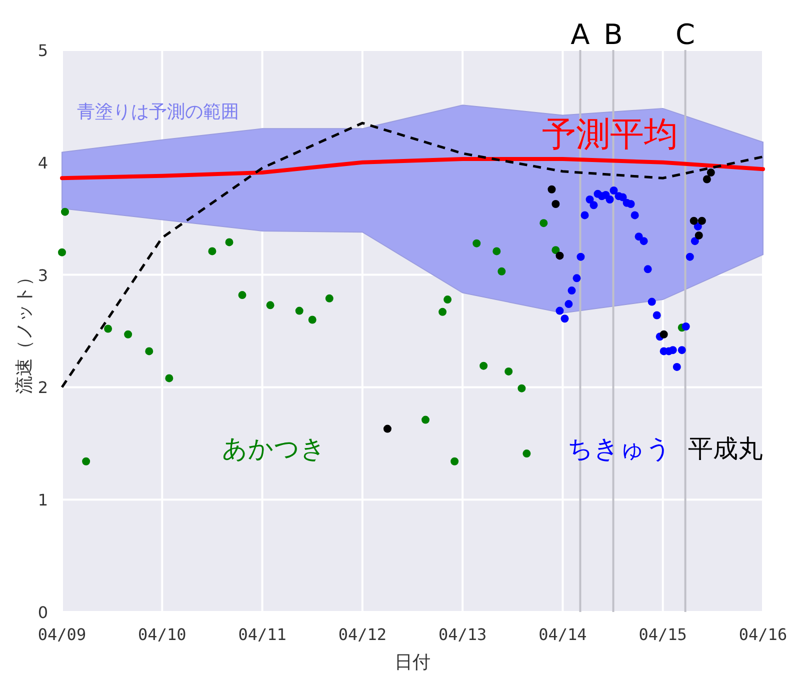 The height and width of the screenshot is (679, 796). Describe the element at coordinates (412, 662) in the screenshot. I see `x-axis-title: 日付` at that location.